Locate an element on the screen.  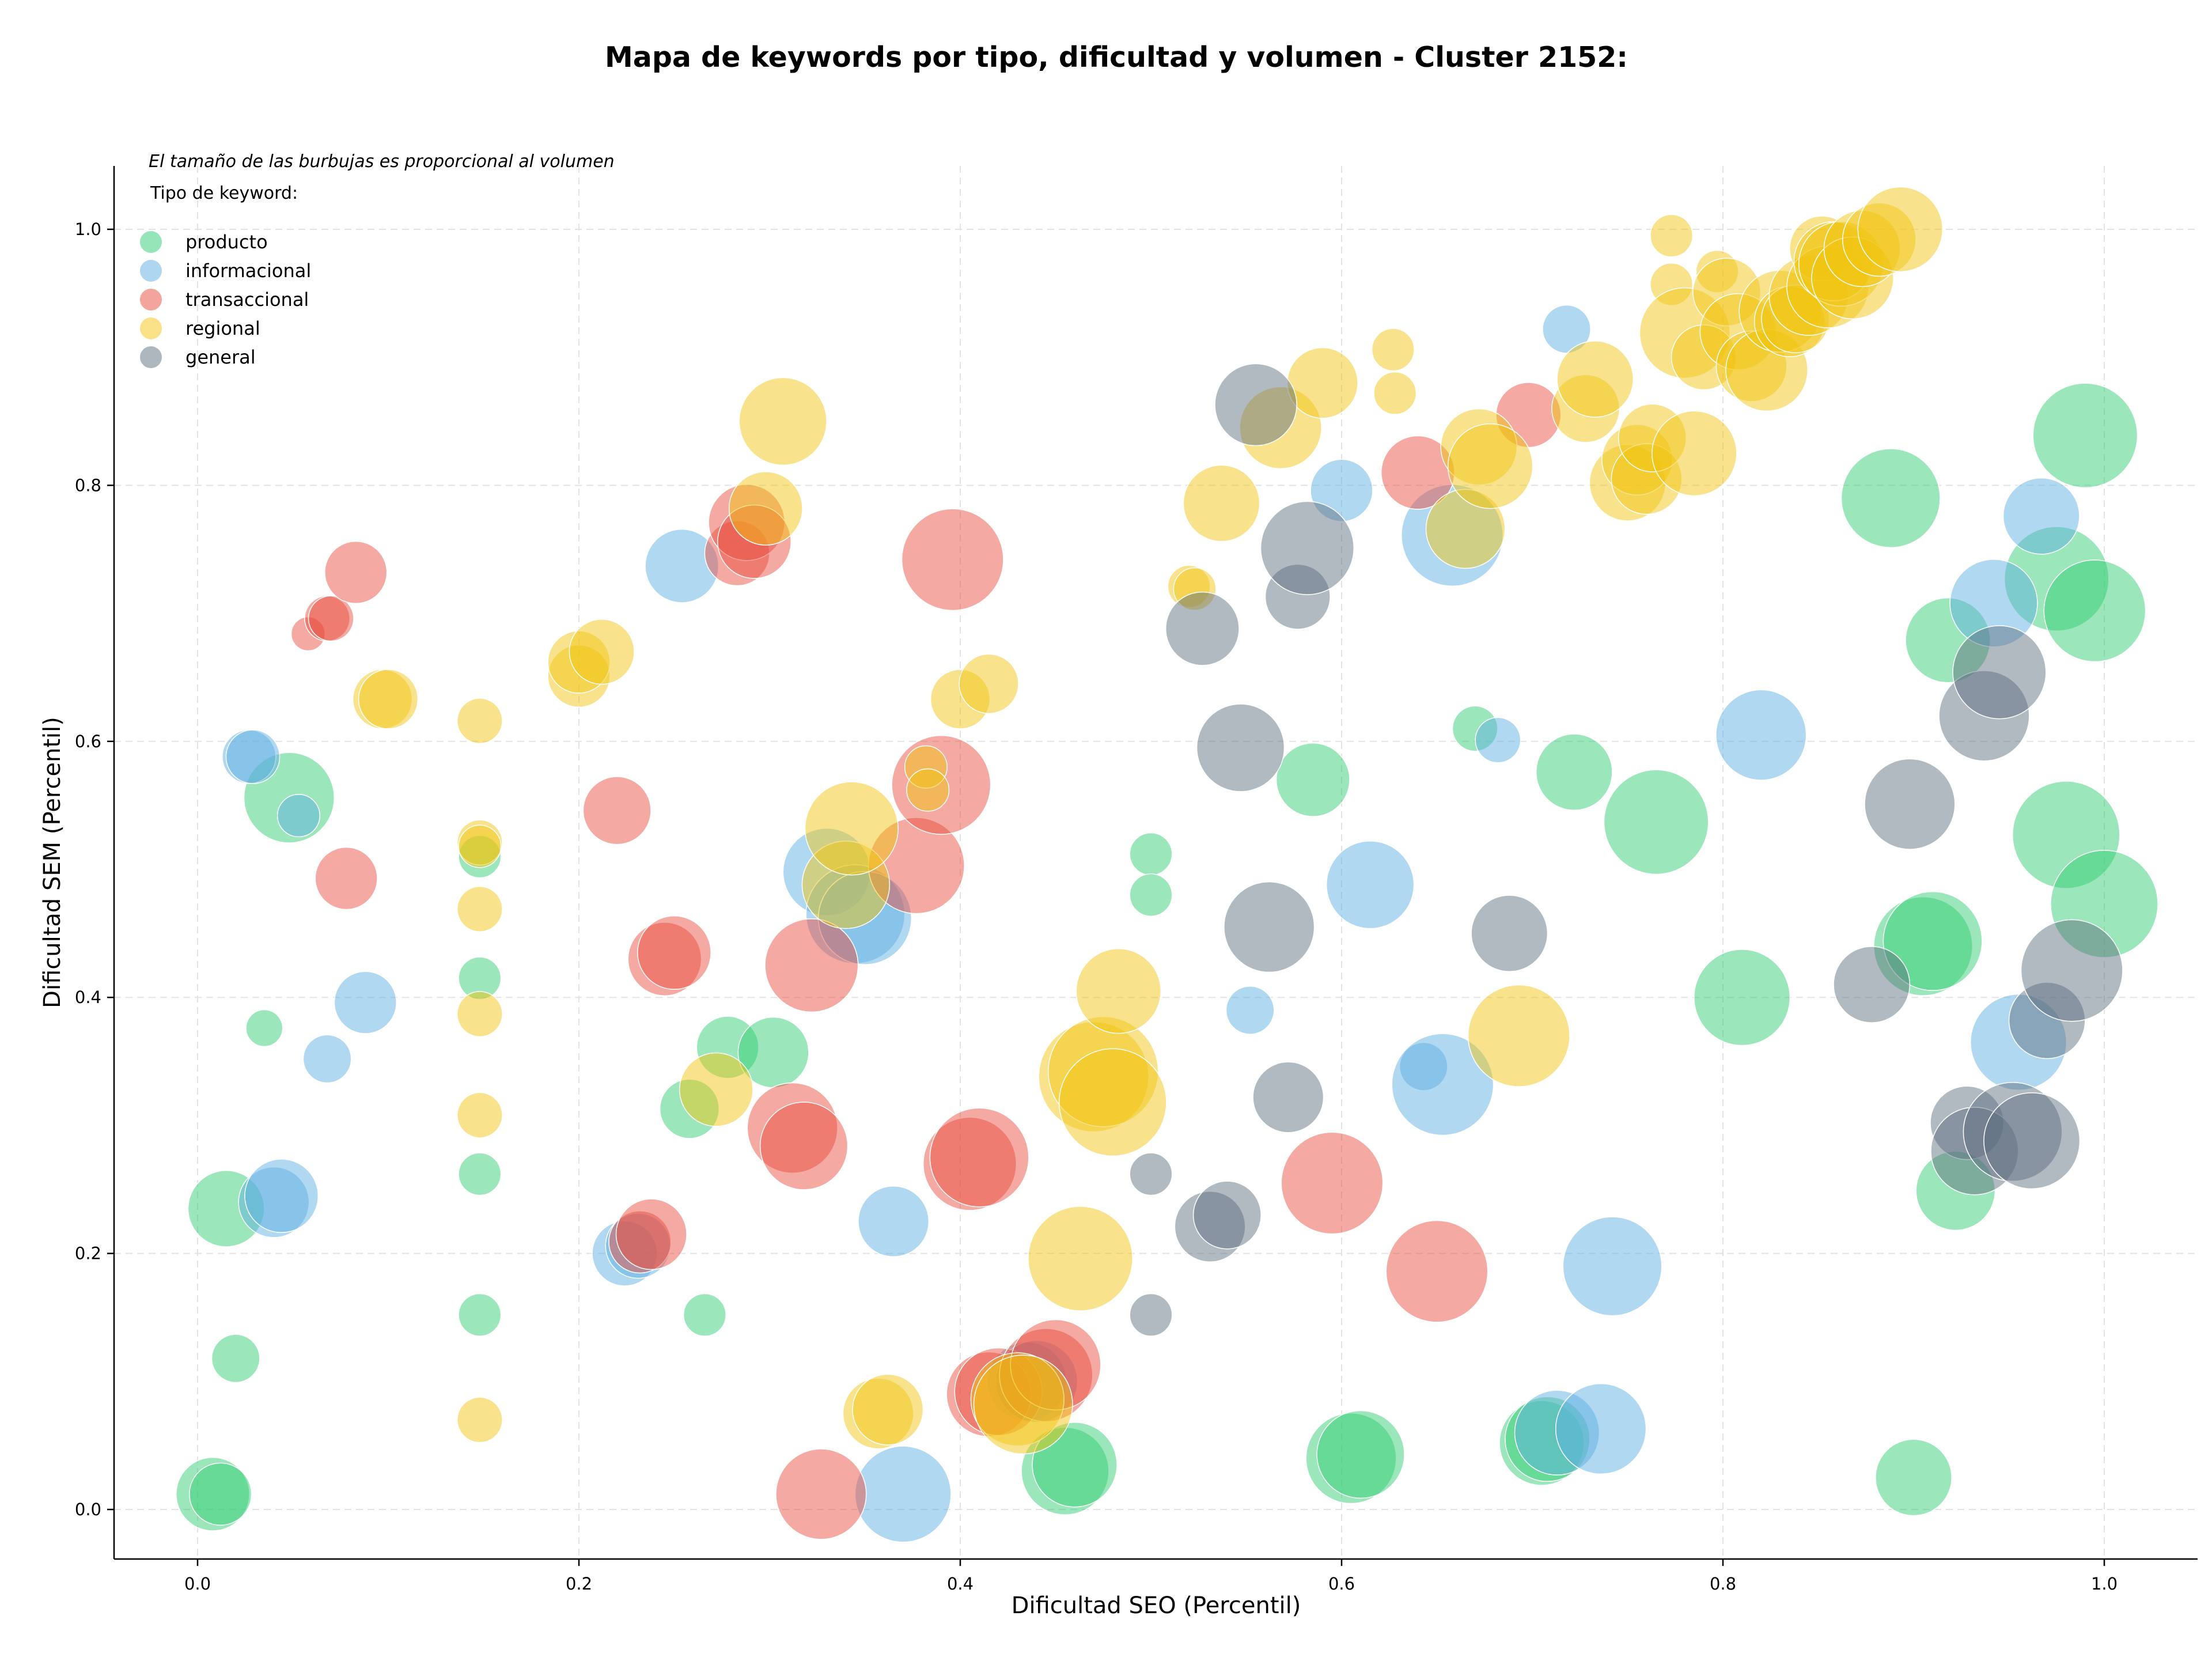
x-tick-label: 0.8 is located at coordinates (1723, 1584).